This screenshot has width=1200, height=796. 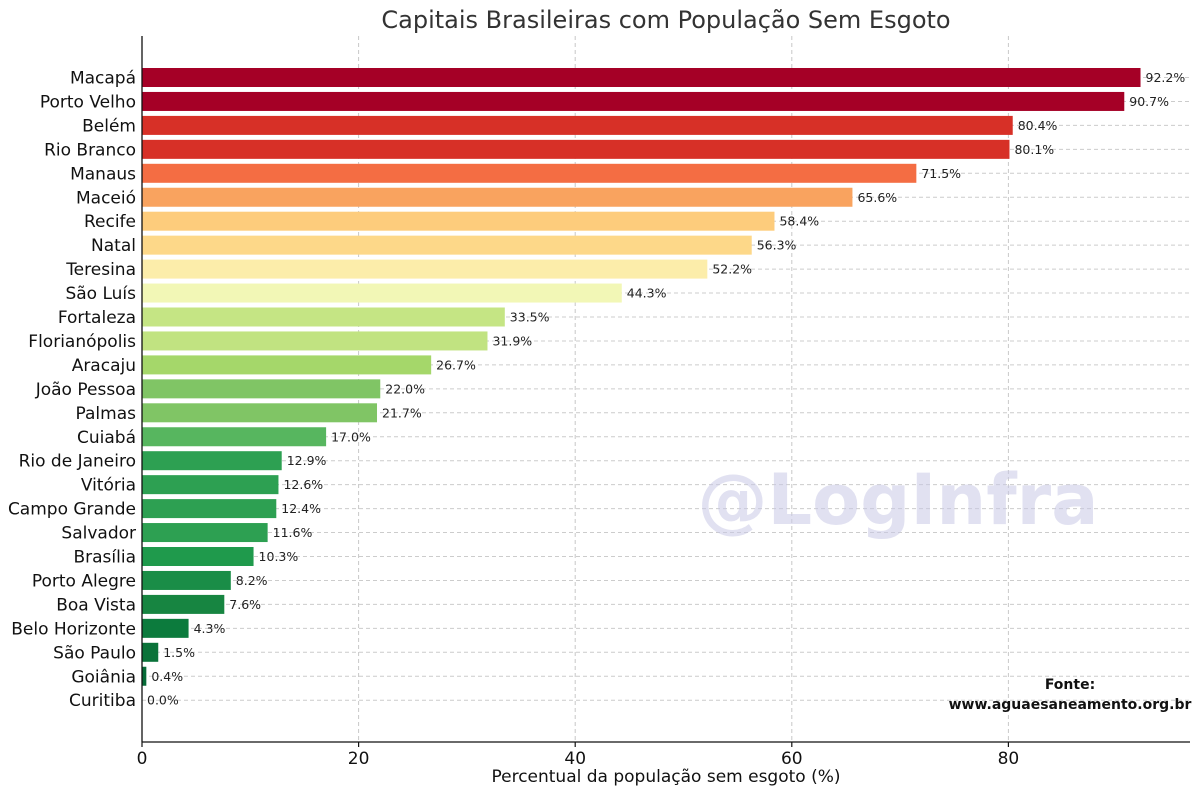 I want to click on value-label: 17.0%, so click(x=351, y=436).